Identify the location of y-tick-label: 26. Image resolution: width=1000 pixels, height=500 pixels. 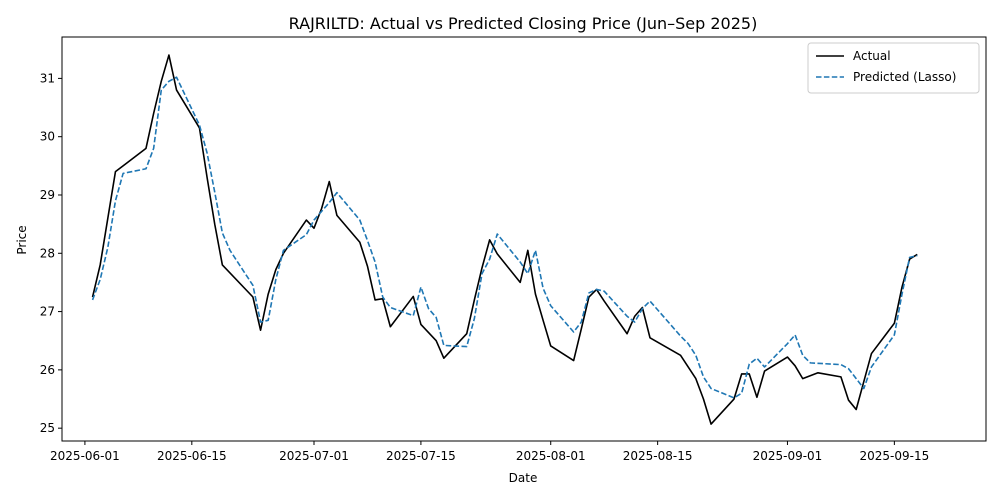
(47, 370).